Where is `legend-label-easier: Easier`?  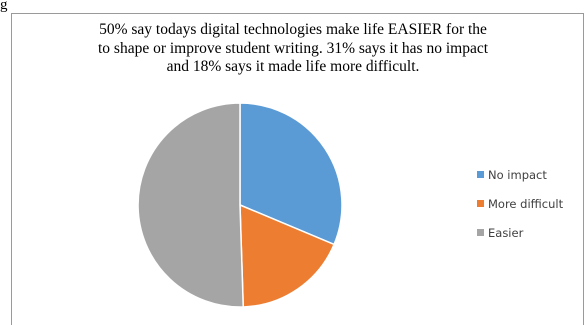 legend-label-easier: Easier is located at coordinates (506, 232).